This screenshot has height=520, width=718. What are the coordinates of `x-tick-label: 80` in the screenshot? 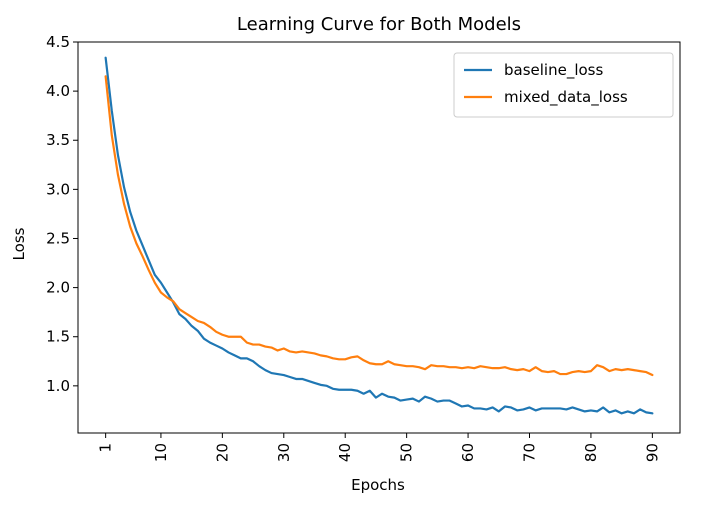 It's located at (591, 452).